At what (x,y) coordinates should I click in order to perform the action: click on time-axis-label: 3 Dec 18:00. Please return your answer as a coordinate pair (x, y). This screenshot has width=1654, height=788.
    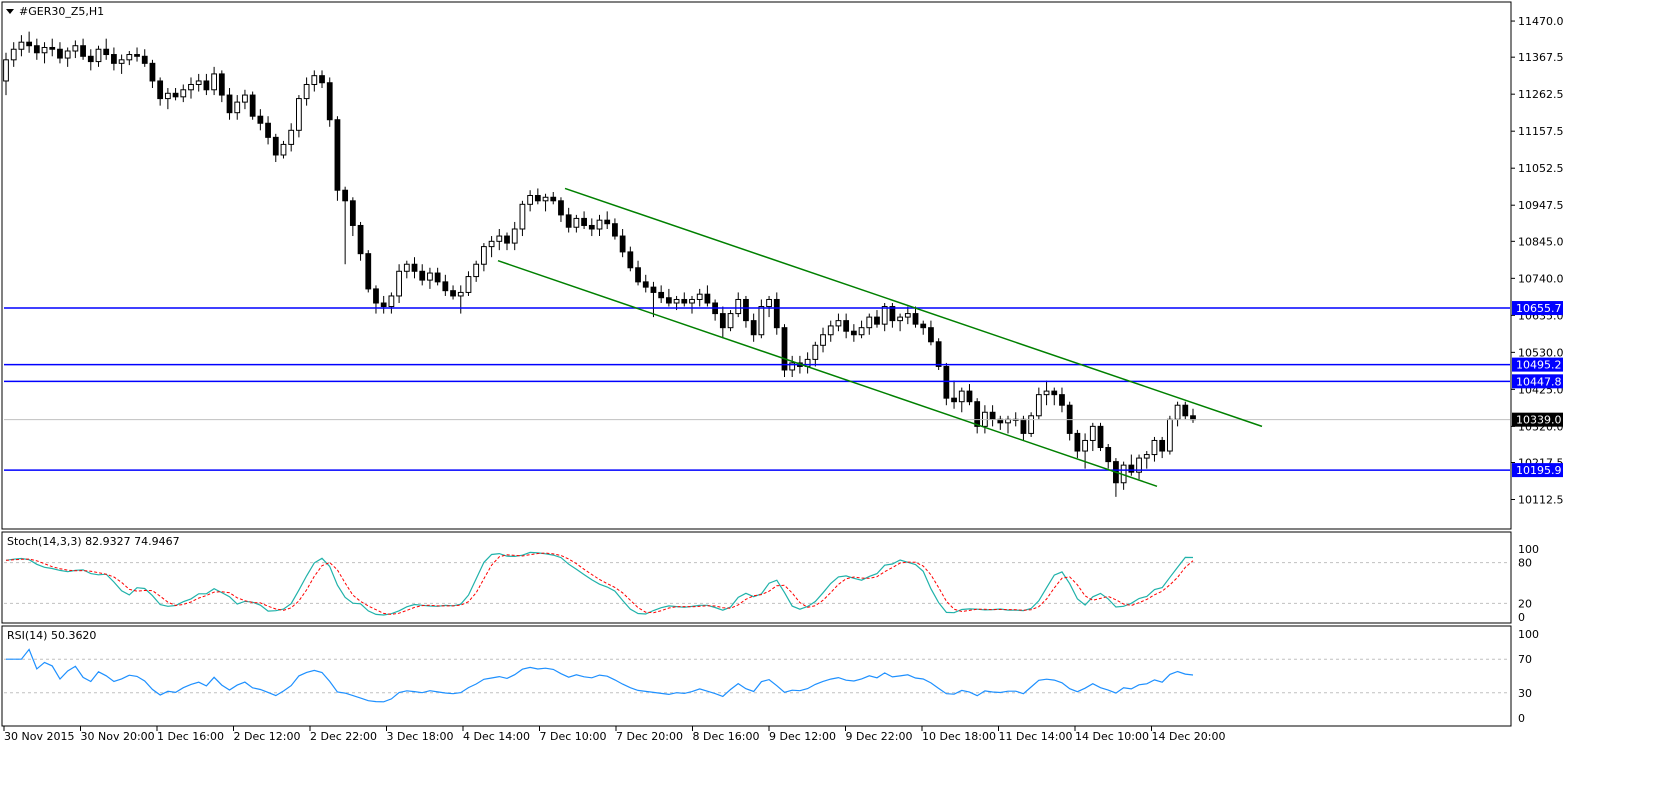
    Looking at the image, I should click on (420, 736).